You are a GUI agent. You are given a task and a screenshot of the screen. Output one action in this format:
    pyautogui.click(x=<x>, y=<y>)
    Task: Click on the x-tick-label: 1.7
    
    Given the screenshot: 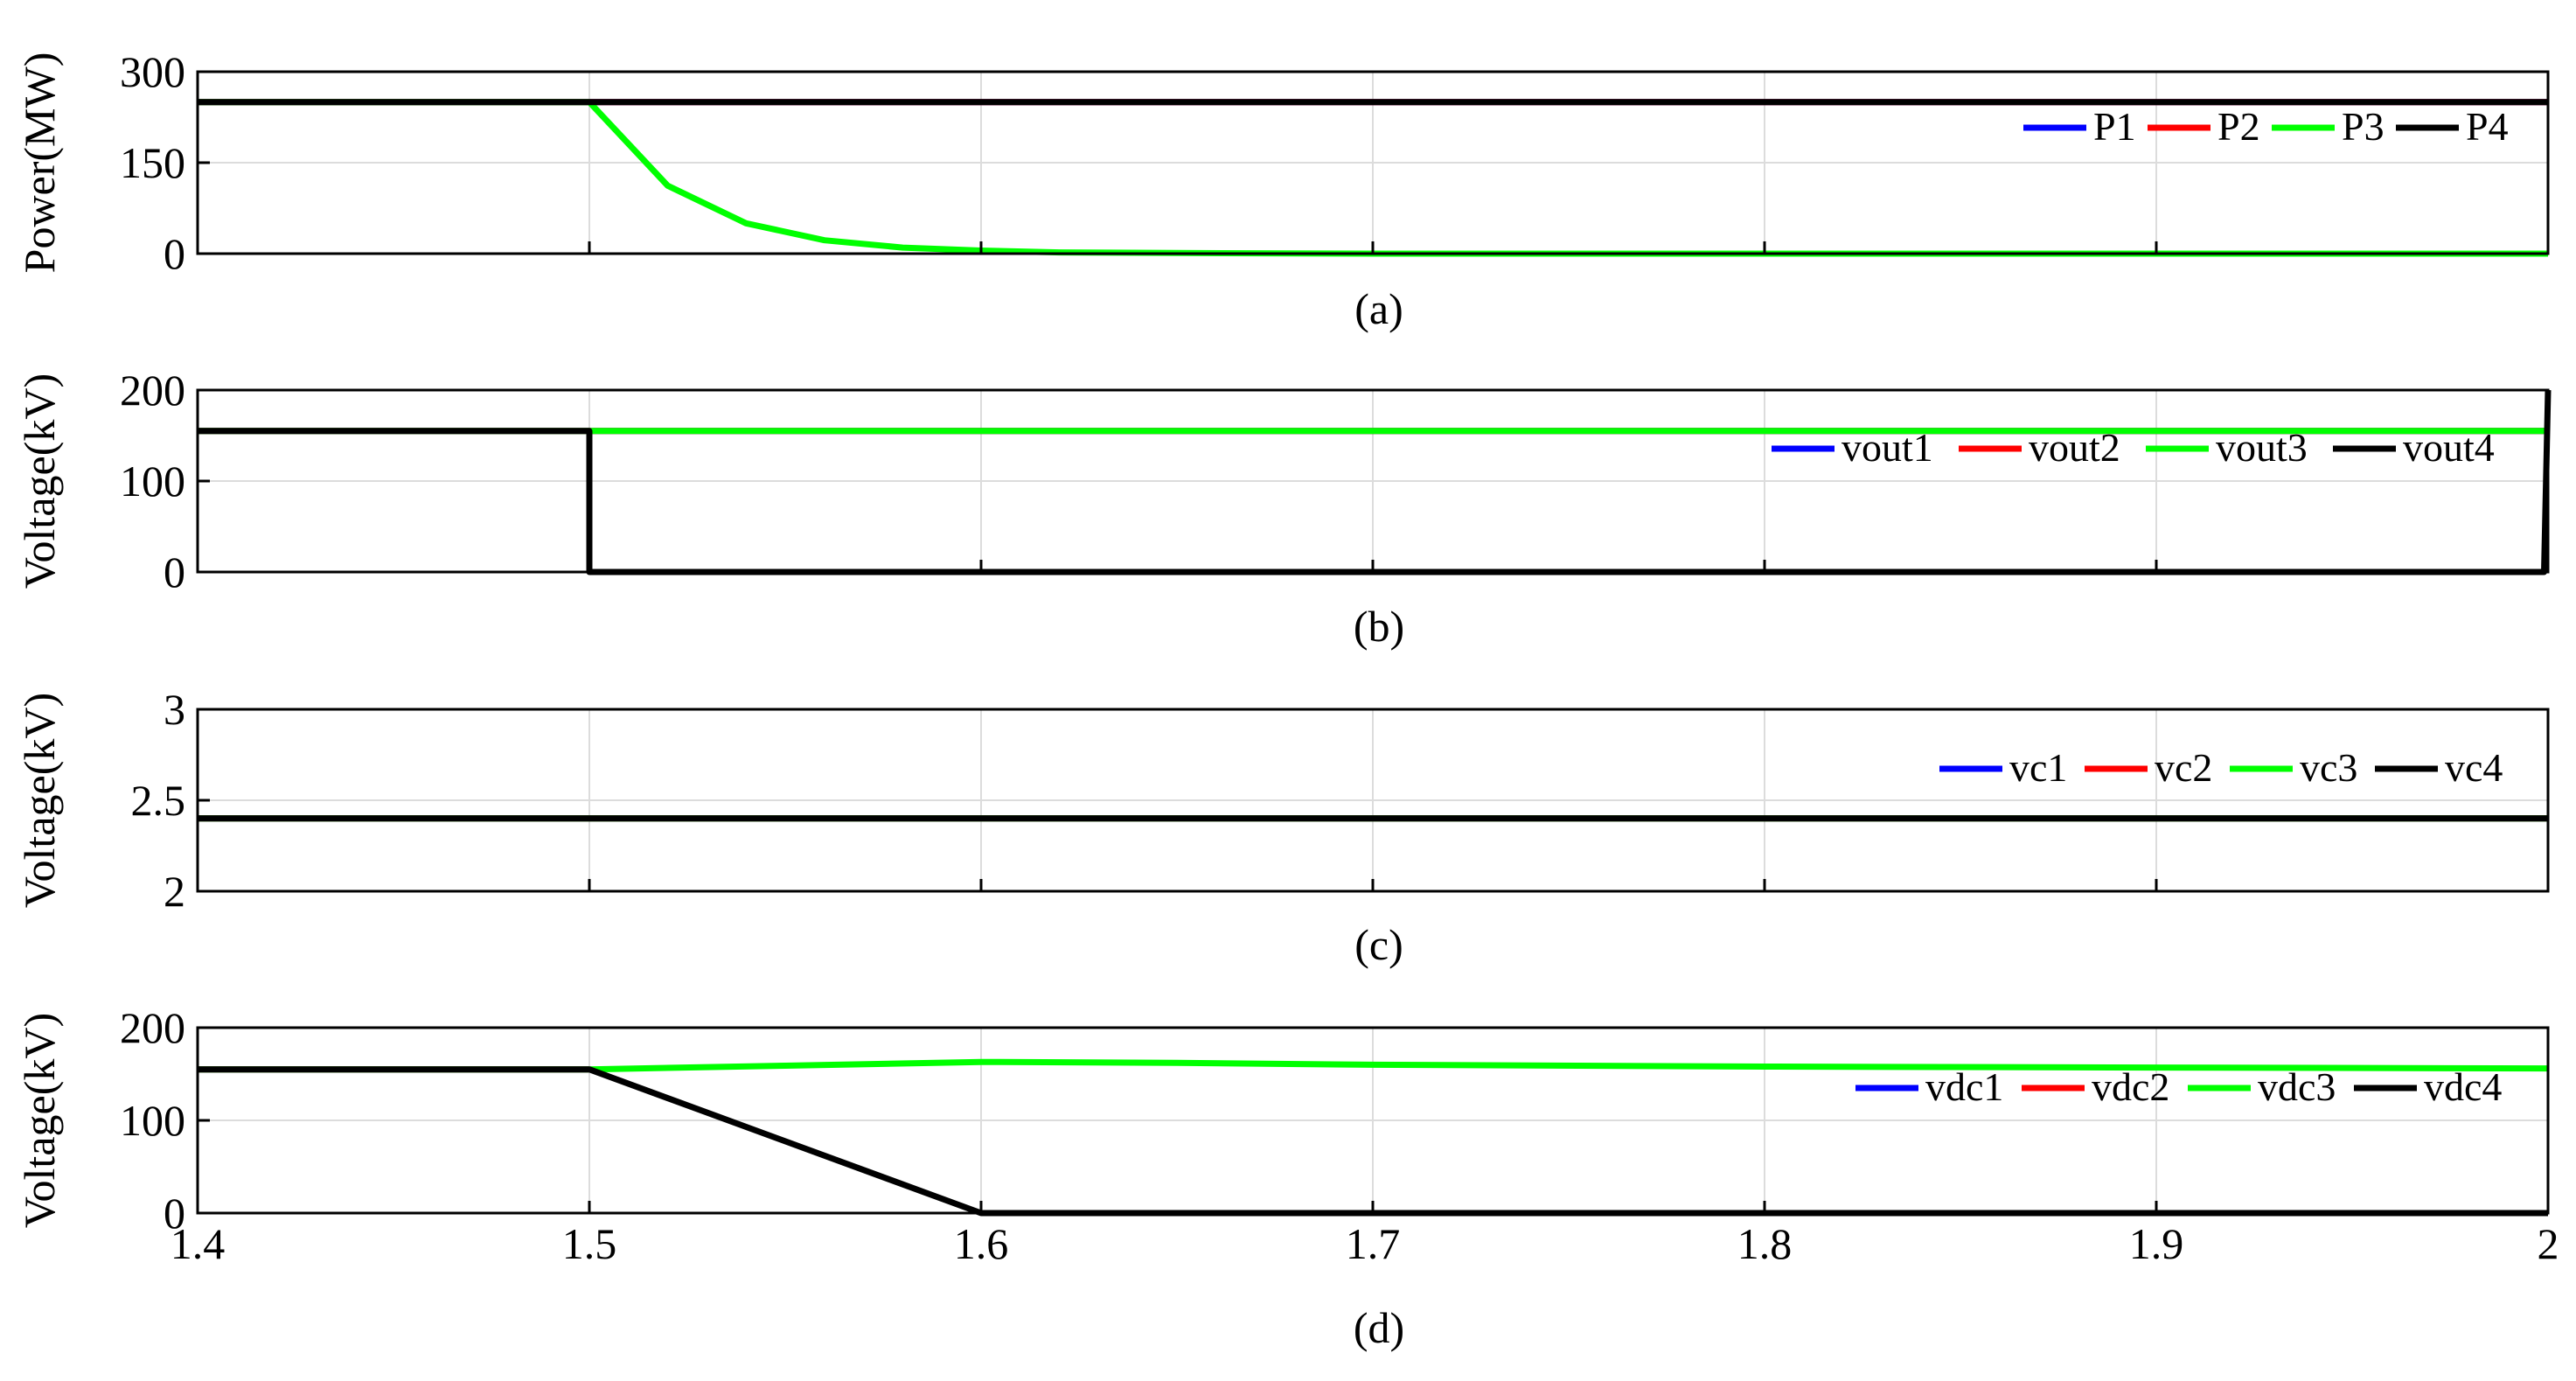 What is the action you would take?
    pyautogui.click(x=1373, y=1244)
    